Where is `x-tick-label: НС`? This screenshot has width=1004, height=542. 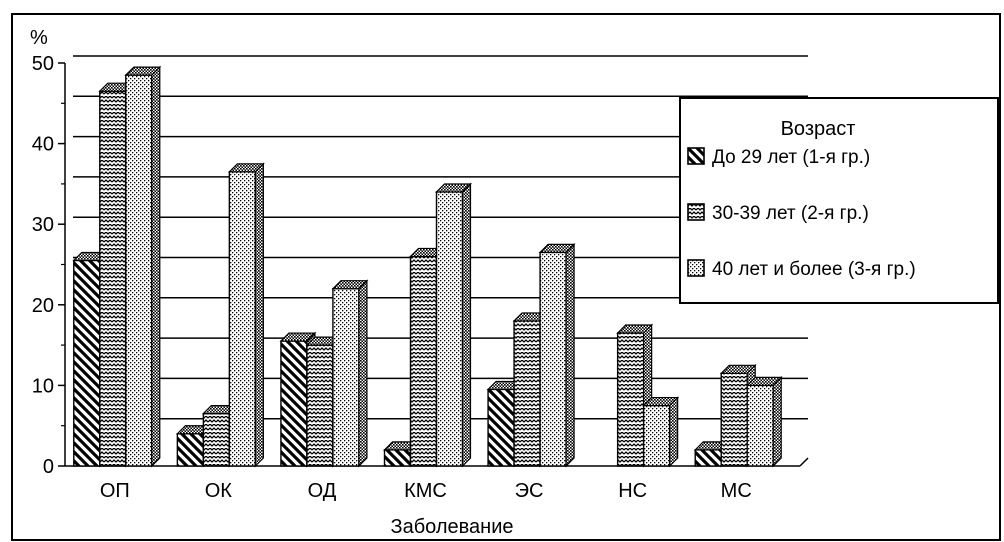
x-tick-label: НС is located at coordinates (632, 491).